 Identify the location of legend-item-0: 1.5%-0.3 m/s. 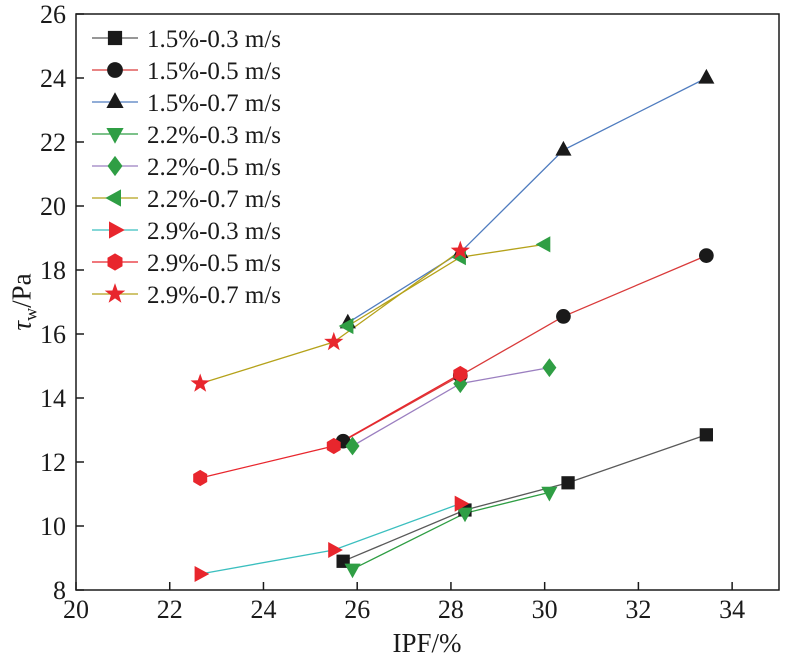
(186, 39).